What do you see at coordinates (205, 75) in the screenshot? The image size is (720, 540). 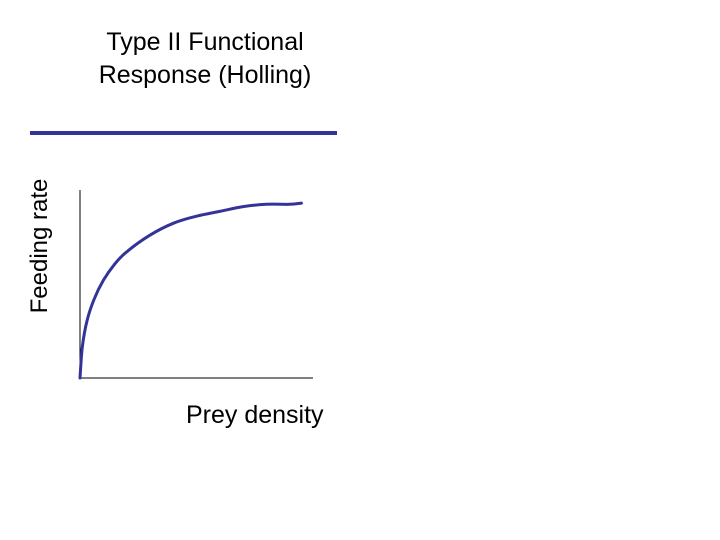 I see `chart-title-line-2: Response (Holling)` at bounding box center [205, 75].